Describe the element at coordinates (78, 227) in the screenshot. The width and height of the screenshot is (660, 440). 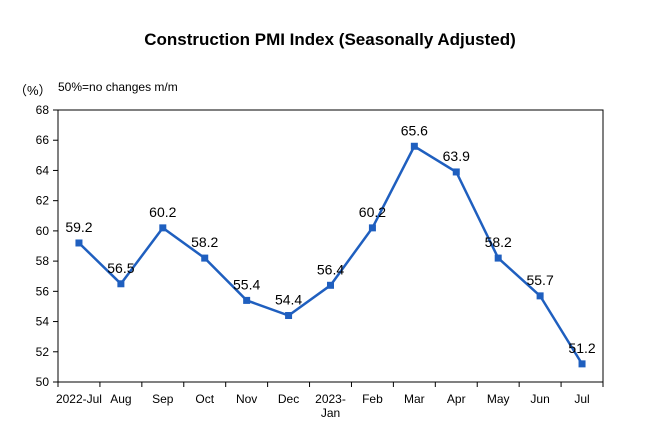
I see `data-label: 59.2` at that location.